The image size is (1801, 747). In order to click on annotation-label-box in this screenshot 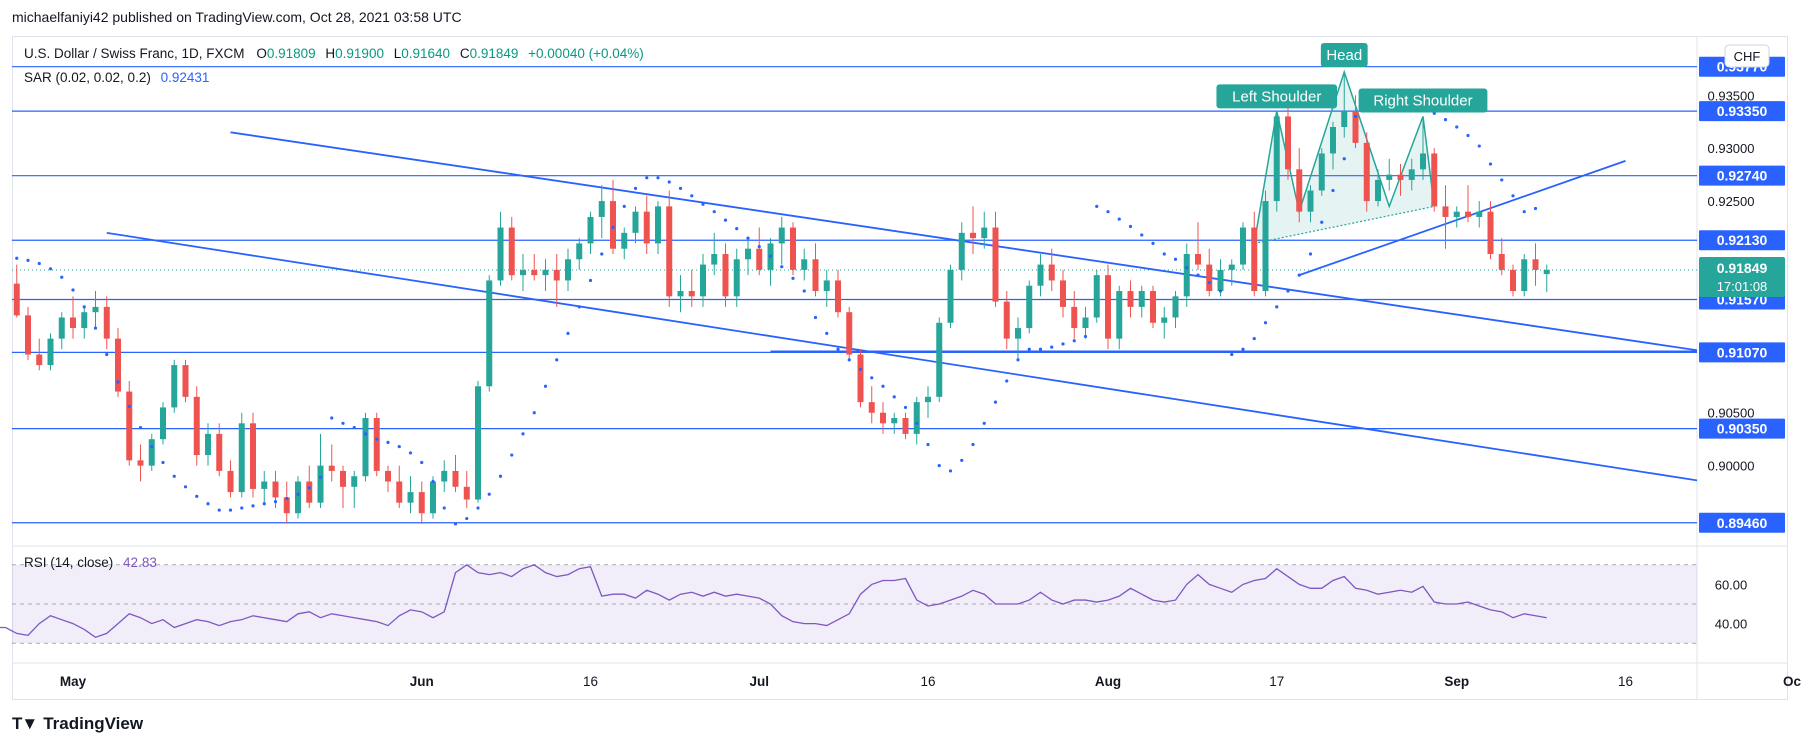, I will do `click(1277, 96)`.